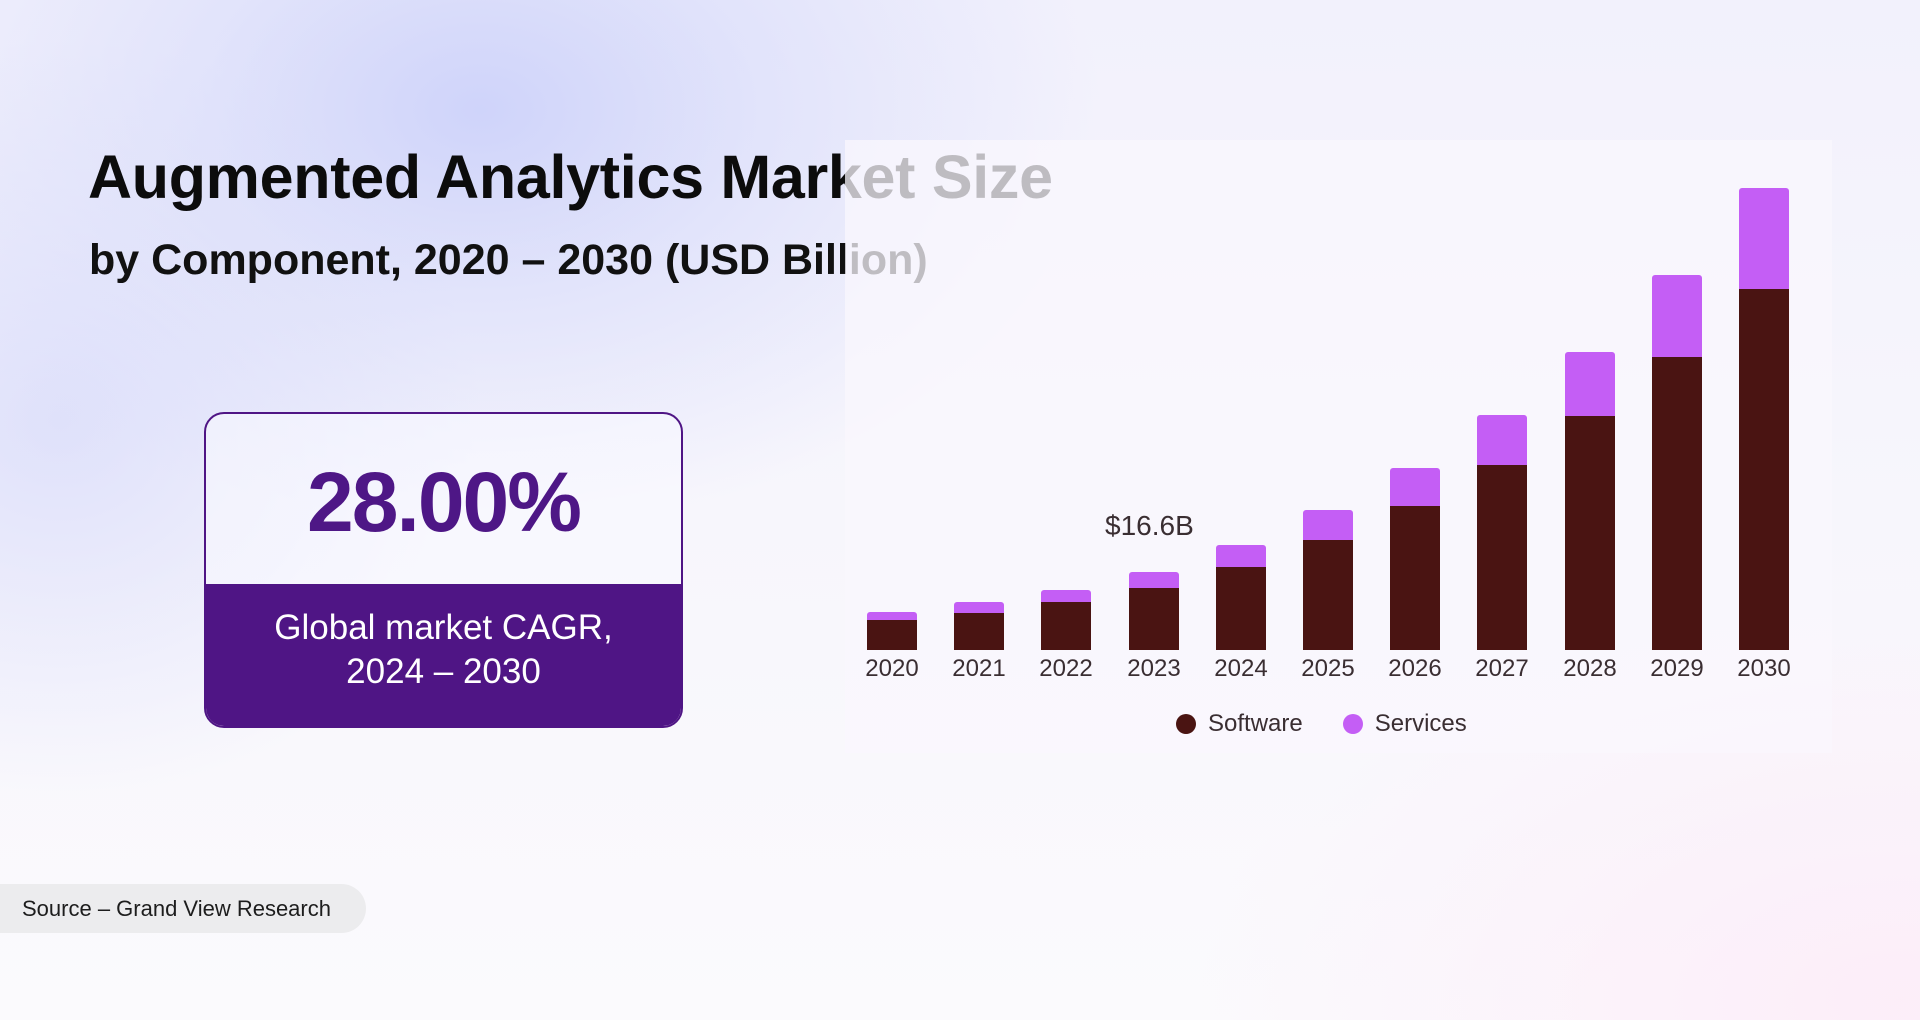 Image resolution: width=1920 pixels, height=1020 pixels. What do you see at coordinates (979, 668) in the screenshot?
I see `x-axis-label: 2021` at bounding box center [979, 668].